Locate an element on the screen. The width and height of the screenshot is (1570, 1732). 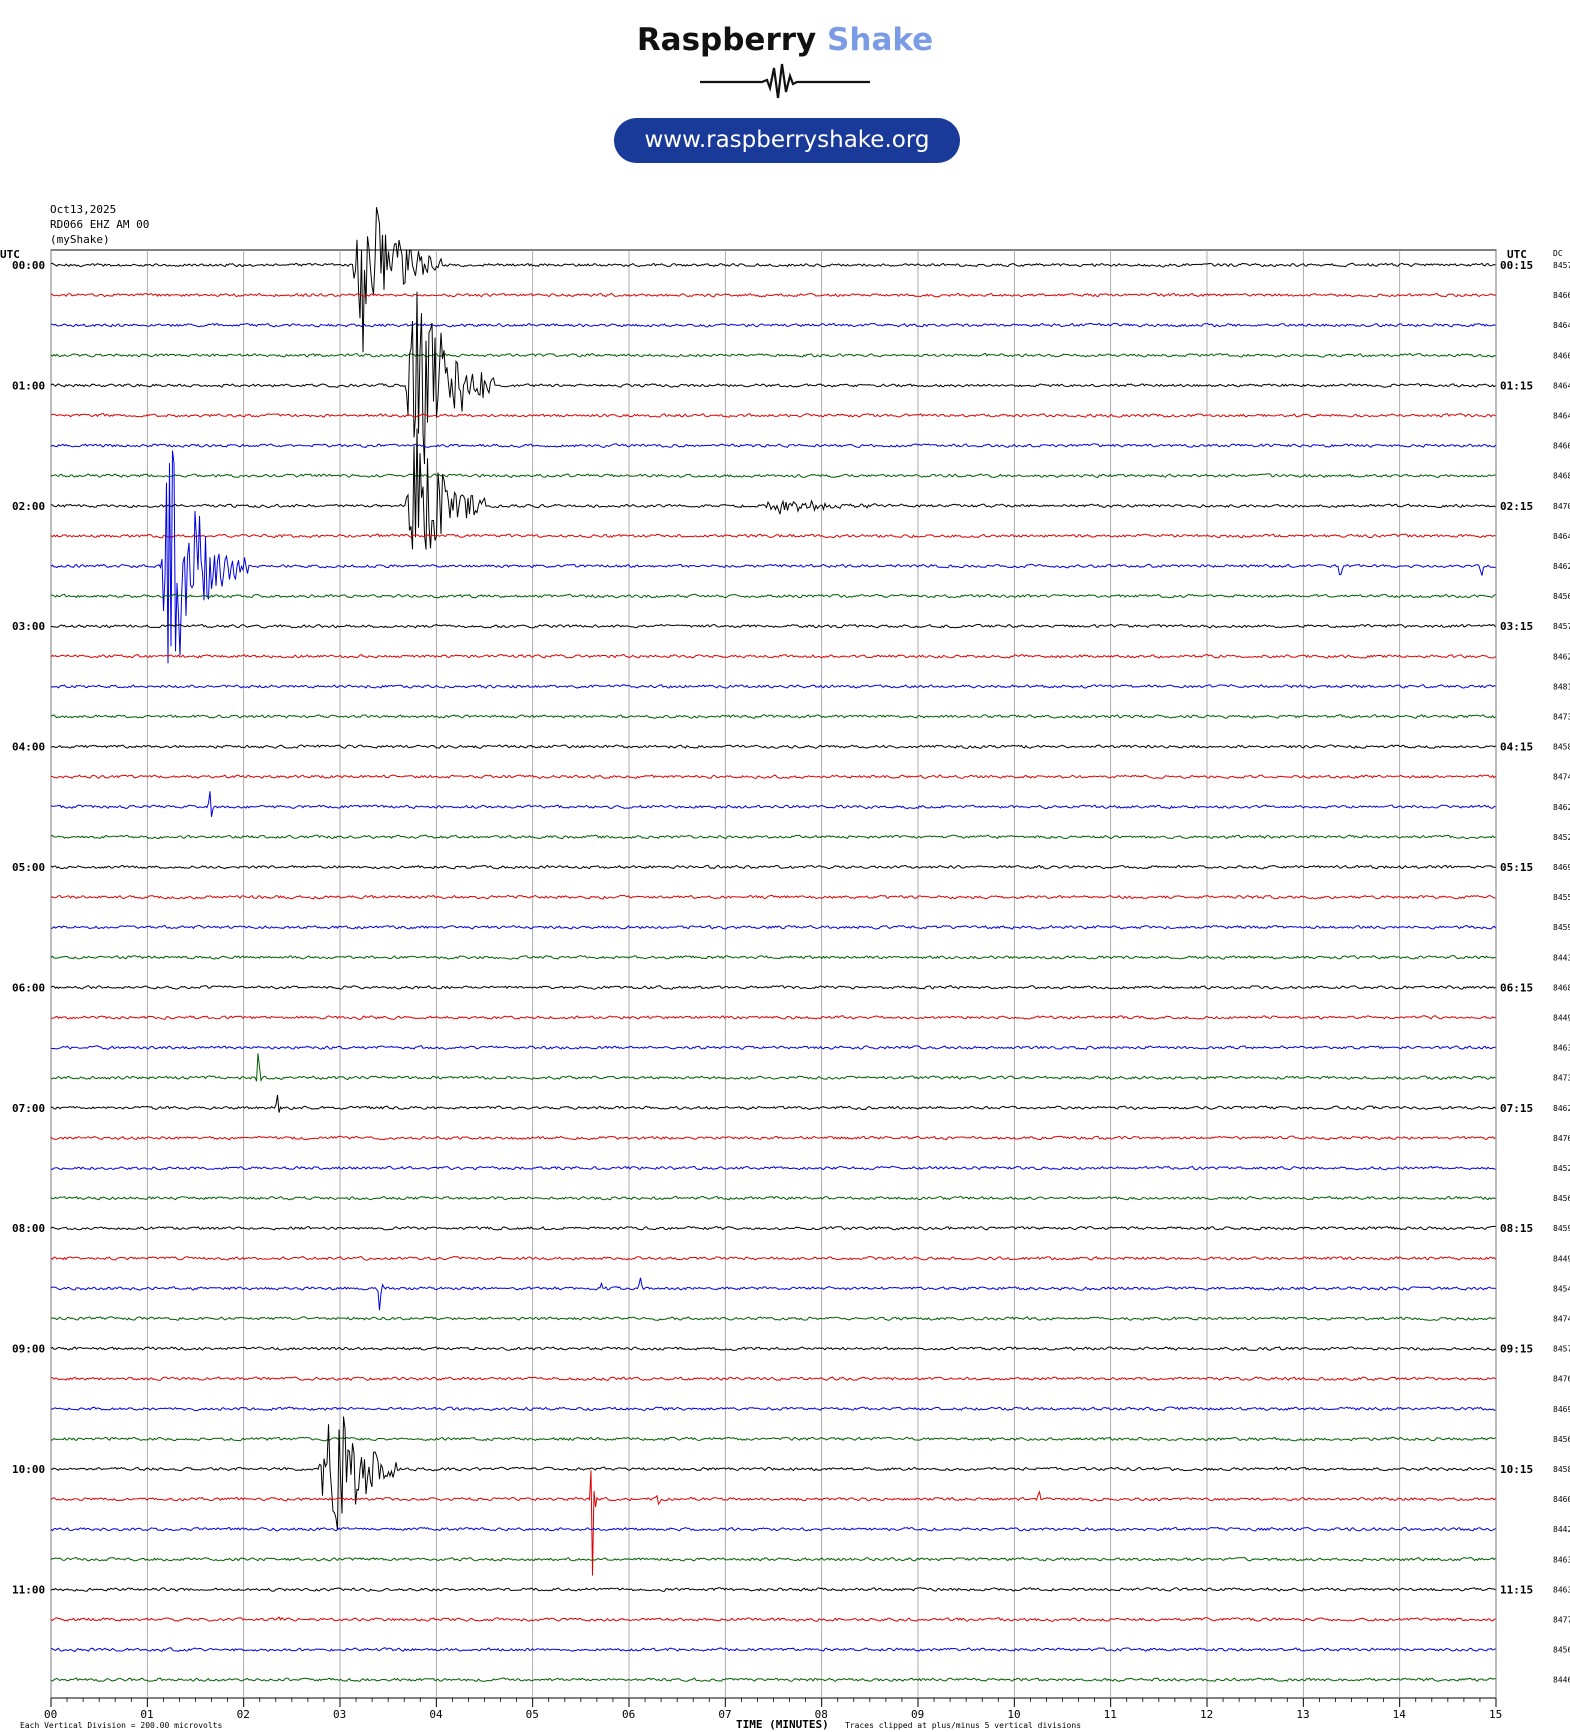
dc-value-label: 8474 is located at coordinates (1561, 1319).